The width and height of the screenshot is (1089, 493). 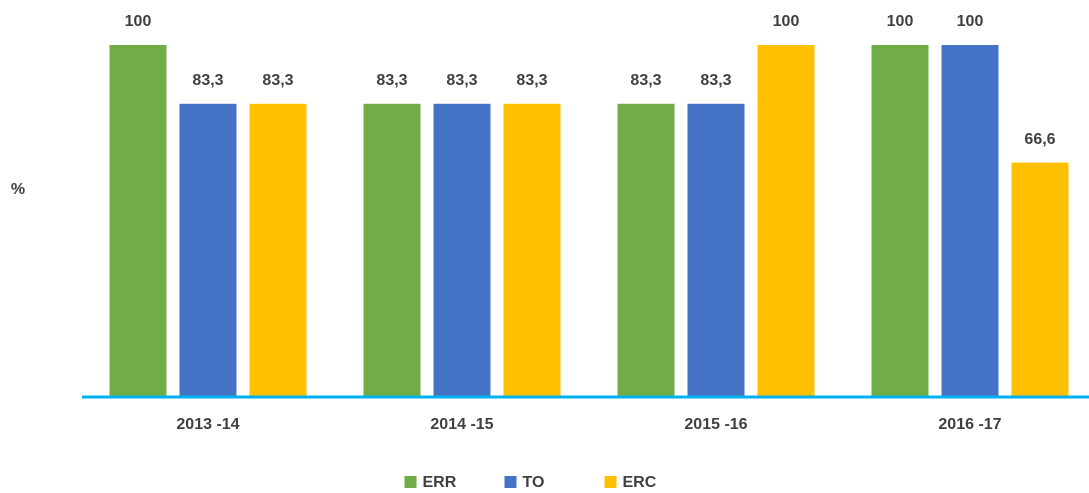 I want to click on x-tick-label: 2016 -17, so click(x=969, y=424).